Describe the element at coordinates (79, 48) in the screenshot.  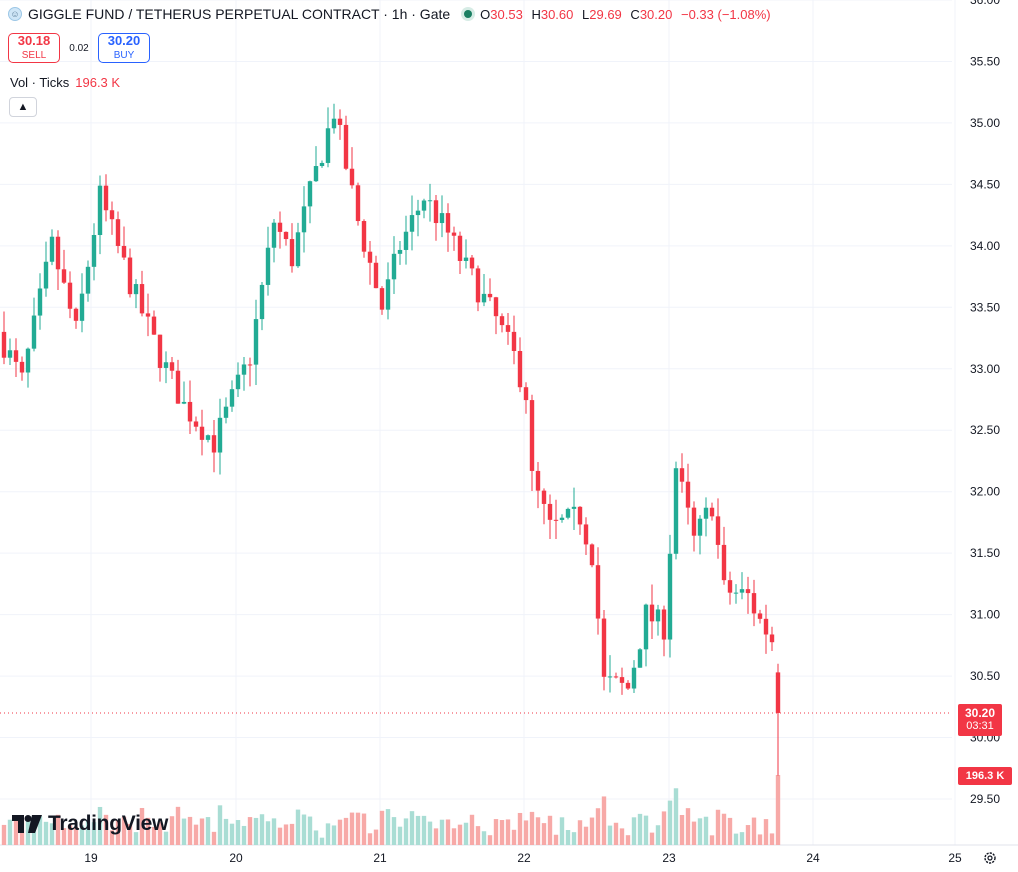
I see `trade-buttons: 30.18 SELL 0.02 30.20 BUY` at that location.